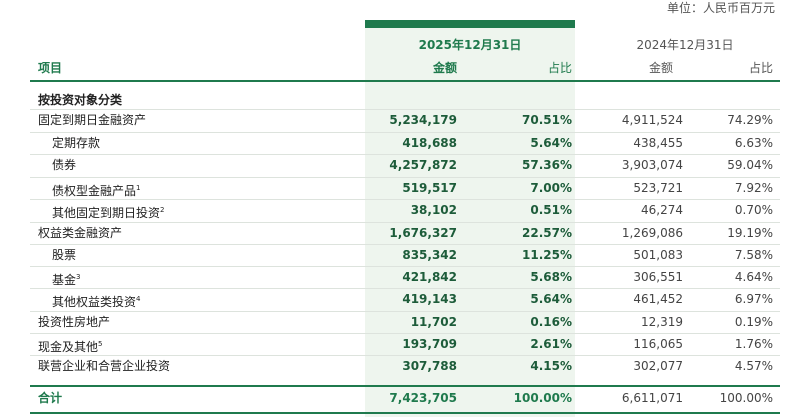 The height and width of the screenshot is (417, 800). Describe the element at coordinates (551, 366) in the screenshot. I see `share-2025: 4.15%` at that location.